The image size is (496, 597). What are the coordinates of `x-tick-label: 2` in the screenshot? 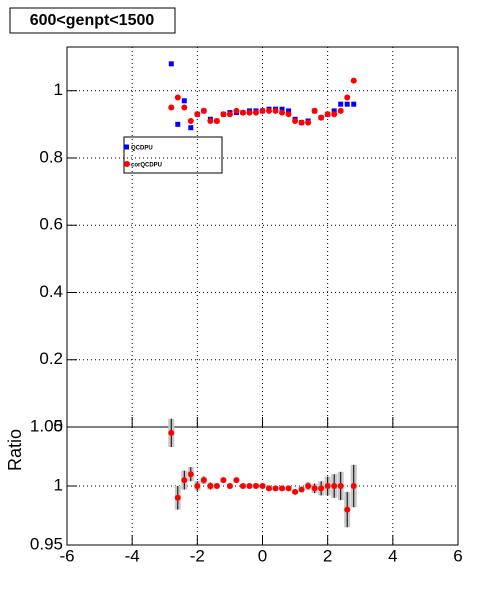 It's located at (327, 555).